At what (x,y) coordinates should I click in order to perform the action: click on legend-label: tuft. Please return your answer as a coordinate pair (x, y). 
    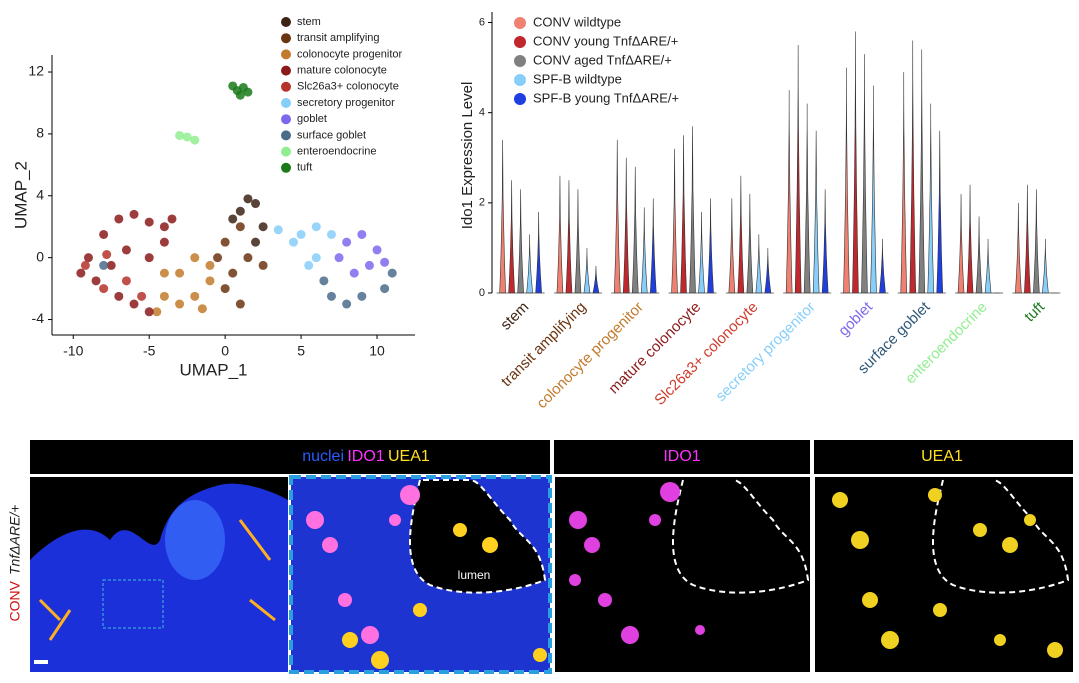
    Looking at the image, I should click on (304, 168).